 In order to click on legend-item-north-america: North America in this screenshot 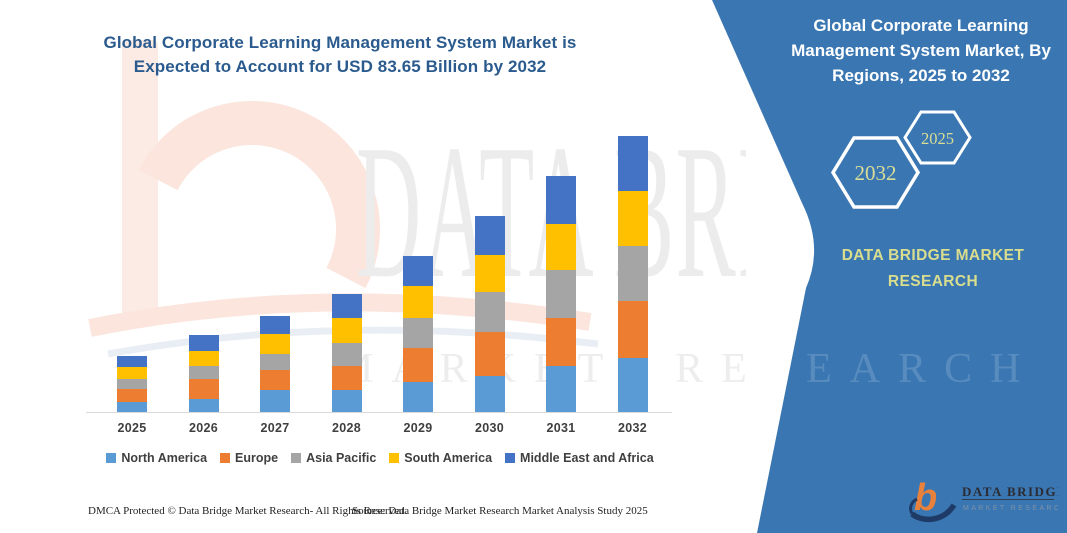, I will do `click(156, 458)`.